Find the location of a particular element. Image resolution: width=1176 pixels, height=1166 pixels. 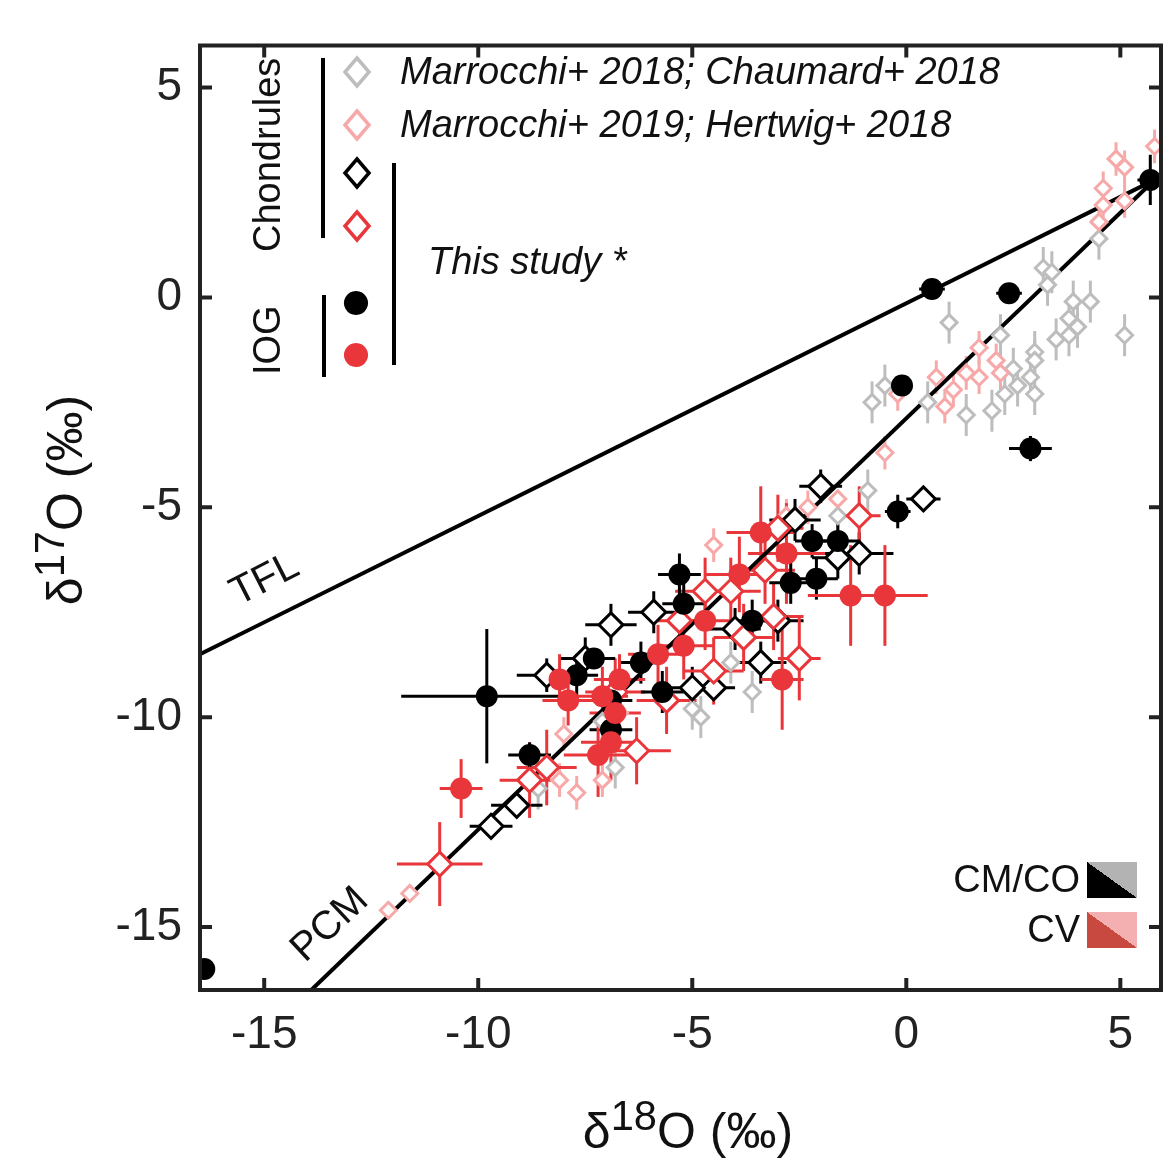

x-tick-label: 5 is located at coordinates (1120, 1032).